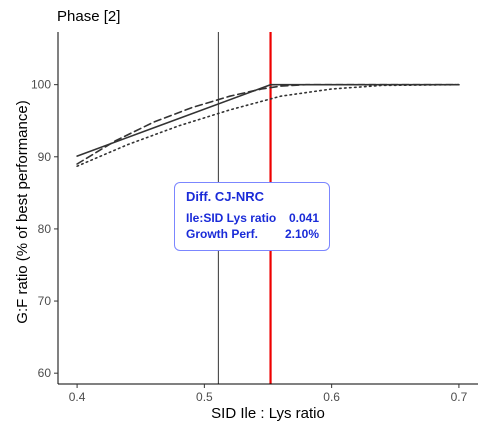  Describe the element at coordinates (331, 397) in the screenshot. I see `x-tick-label: 0.6` at that location.